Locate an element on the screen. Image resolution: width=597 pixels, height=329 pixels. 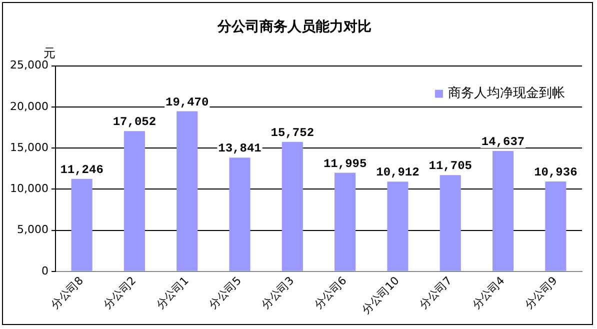
y-axis-title: 元 is located at coordinates (49, 53).